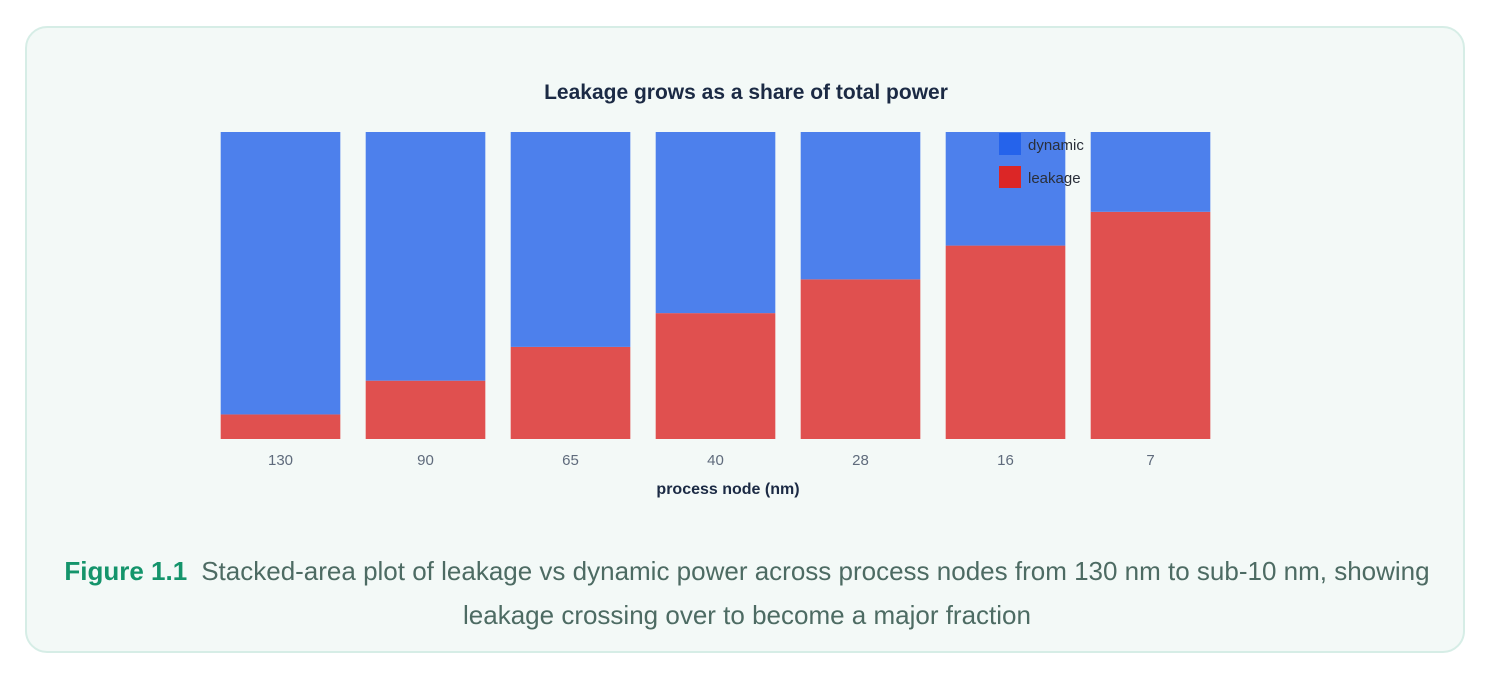  I want to click on x-tick-label: 7, so click(1150, 460).